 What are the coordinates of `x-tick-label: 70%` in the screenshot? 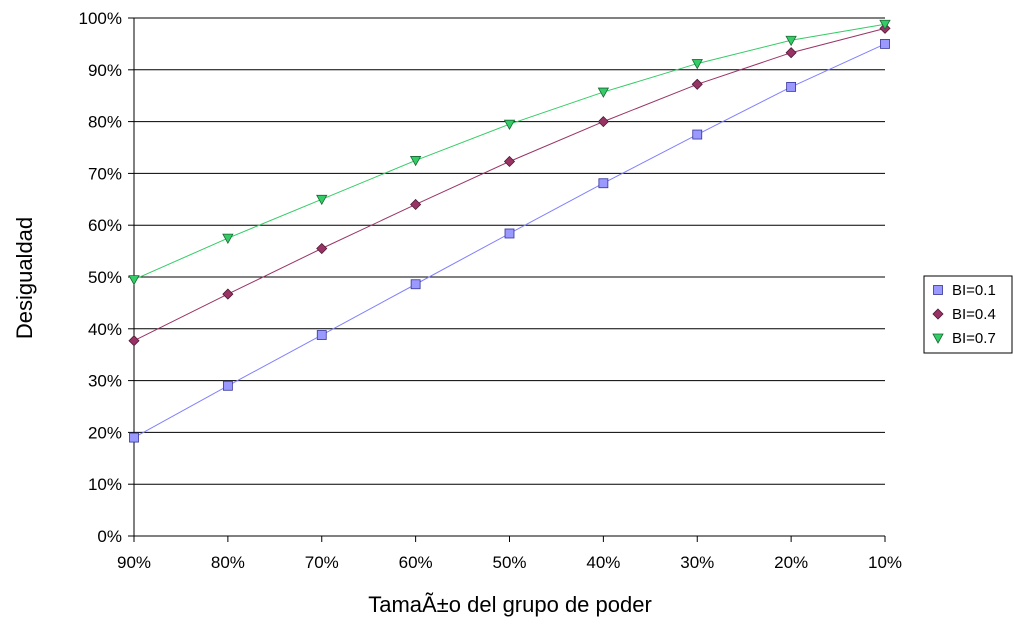 It's located at (322, 562).